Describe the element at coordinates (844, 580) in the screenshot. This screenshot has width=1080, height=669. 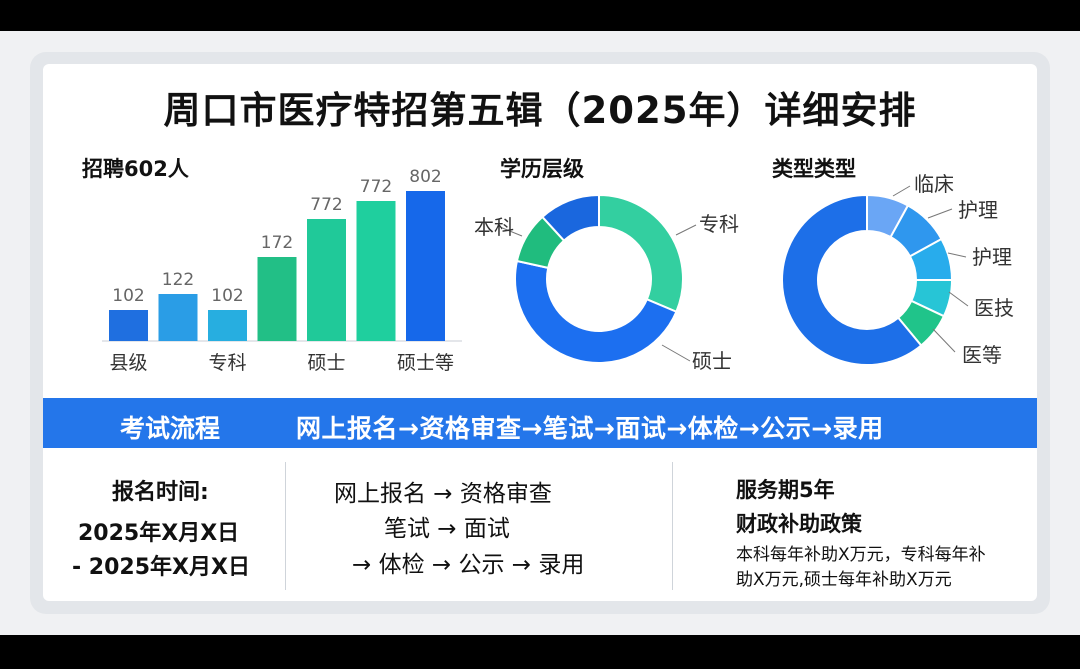
I see `subsidy-text-line-2: 助X万元,硕士每年补助X万元` at that location.